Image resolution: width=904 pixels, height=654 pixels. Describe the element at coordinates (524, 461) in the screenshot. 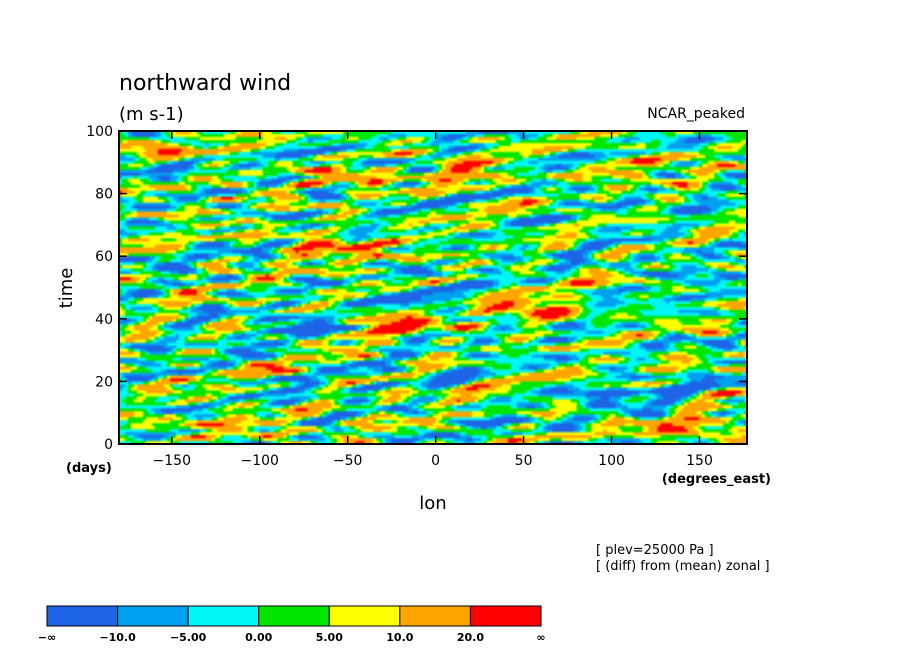

I see `x-tick-label: 50` at that location.